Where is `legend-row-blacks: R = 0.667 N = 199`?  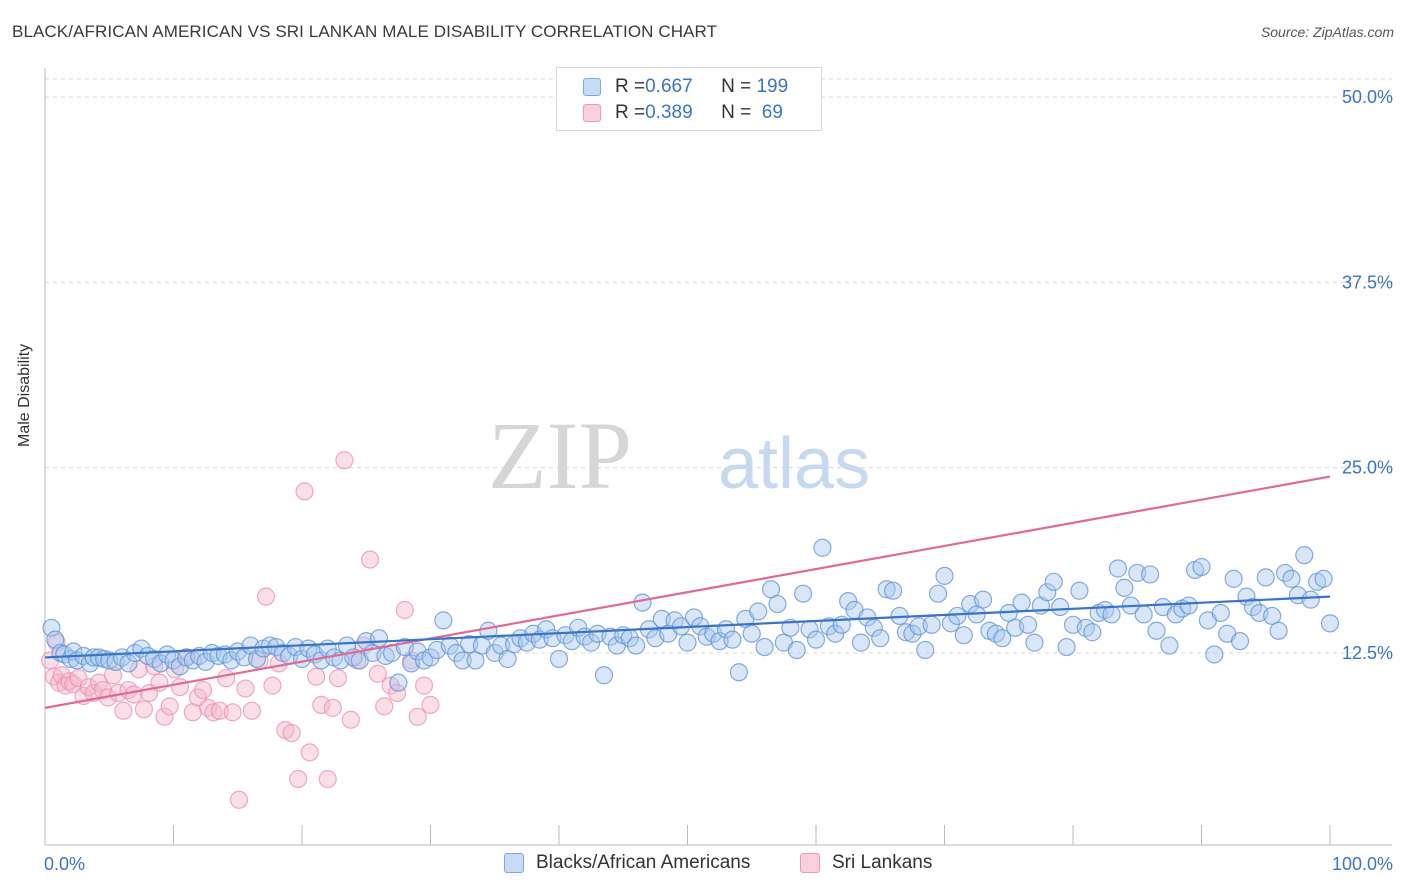 legend-row-blacks: R = 0.667 N = 199 is located at coordinates (672, 87).